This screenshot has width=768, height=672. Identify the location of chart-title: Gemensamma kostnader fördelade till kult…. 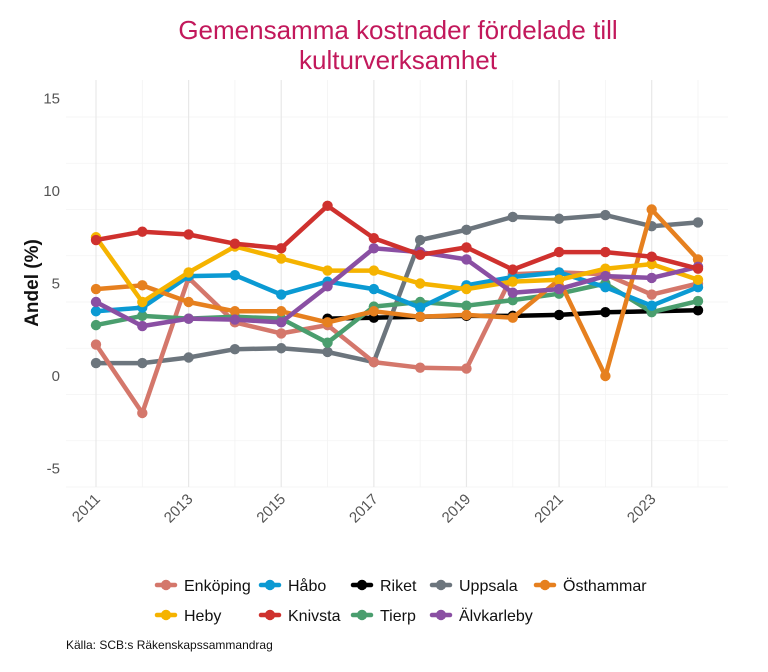
(397, 45).